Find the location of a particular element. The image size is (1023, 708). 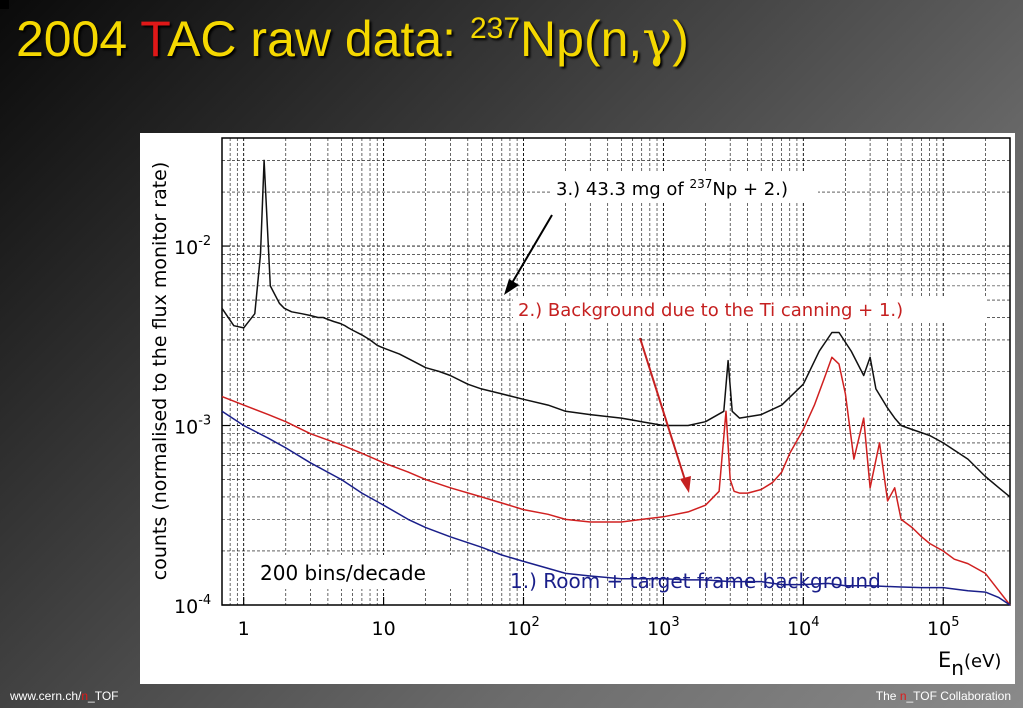

x-axis-label-sub: n is located at coordinates (957, 668).